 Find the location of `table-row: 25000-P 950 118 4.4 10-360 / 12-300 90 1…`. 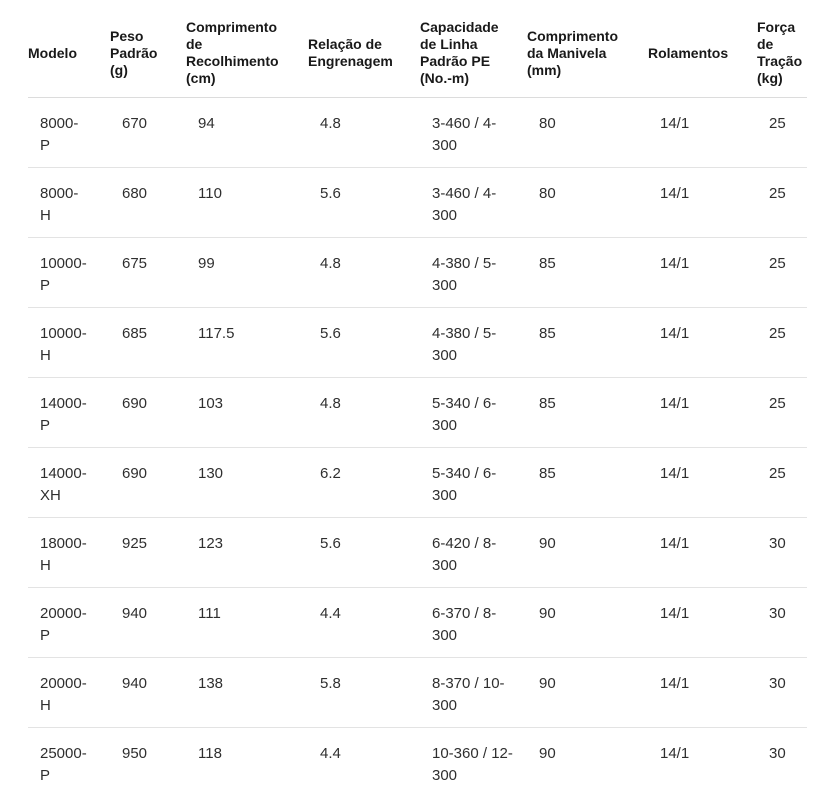

table-row: 25000-P 950 118 4.4 10-360 / 12-300 90 1… is located at coordinates (417, 763).